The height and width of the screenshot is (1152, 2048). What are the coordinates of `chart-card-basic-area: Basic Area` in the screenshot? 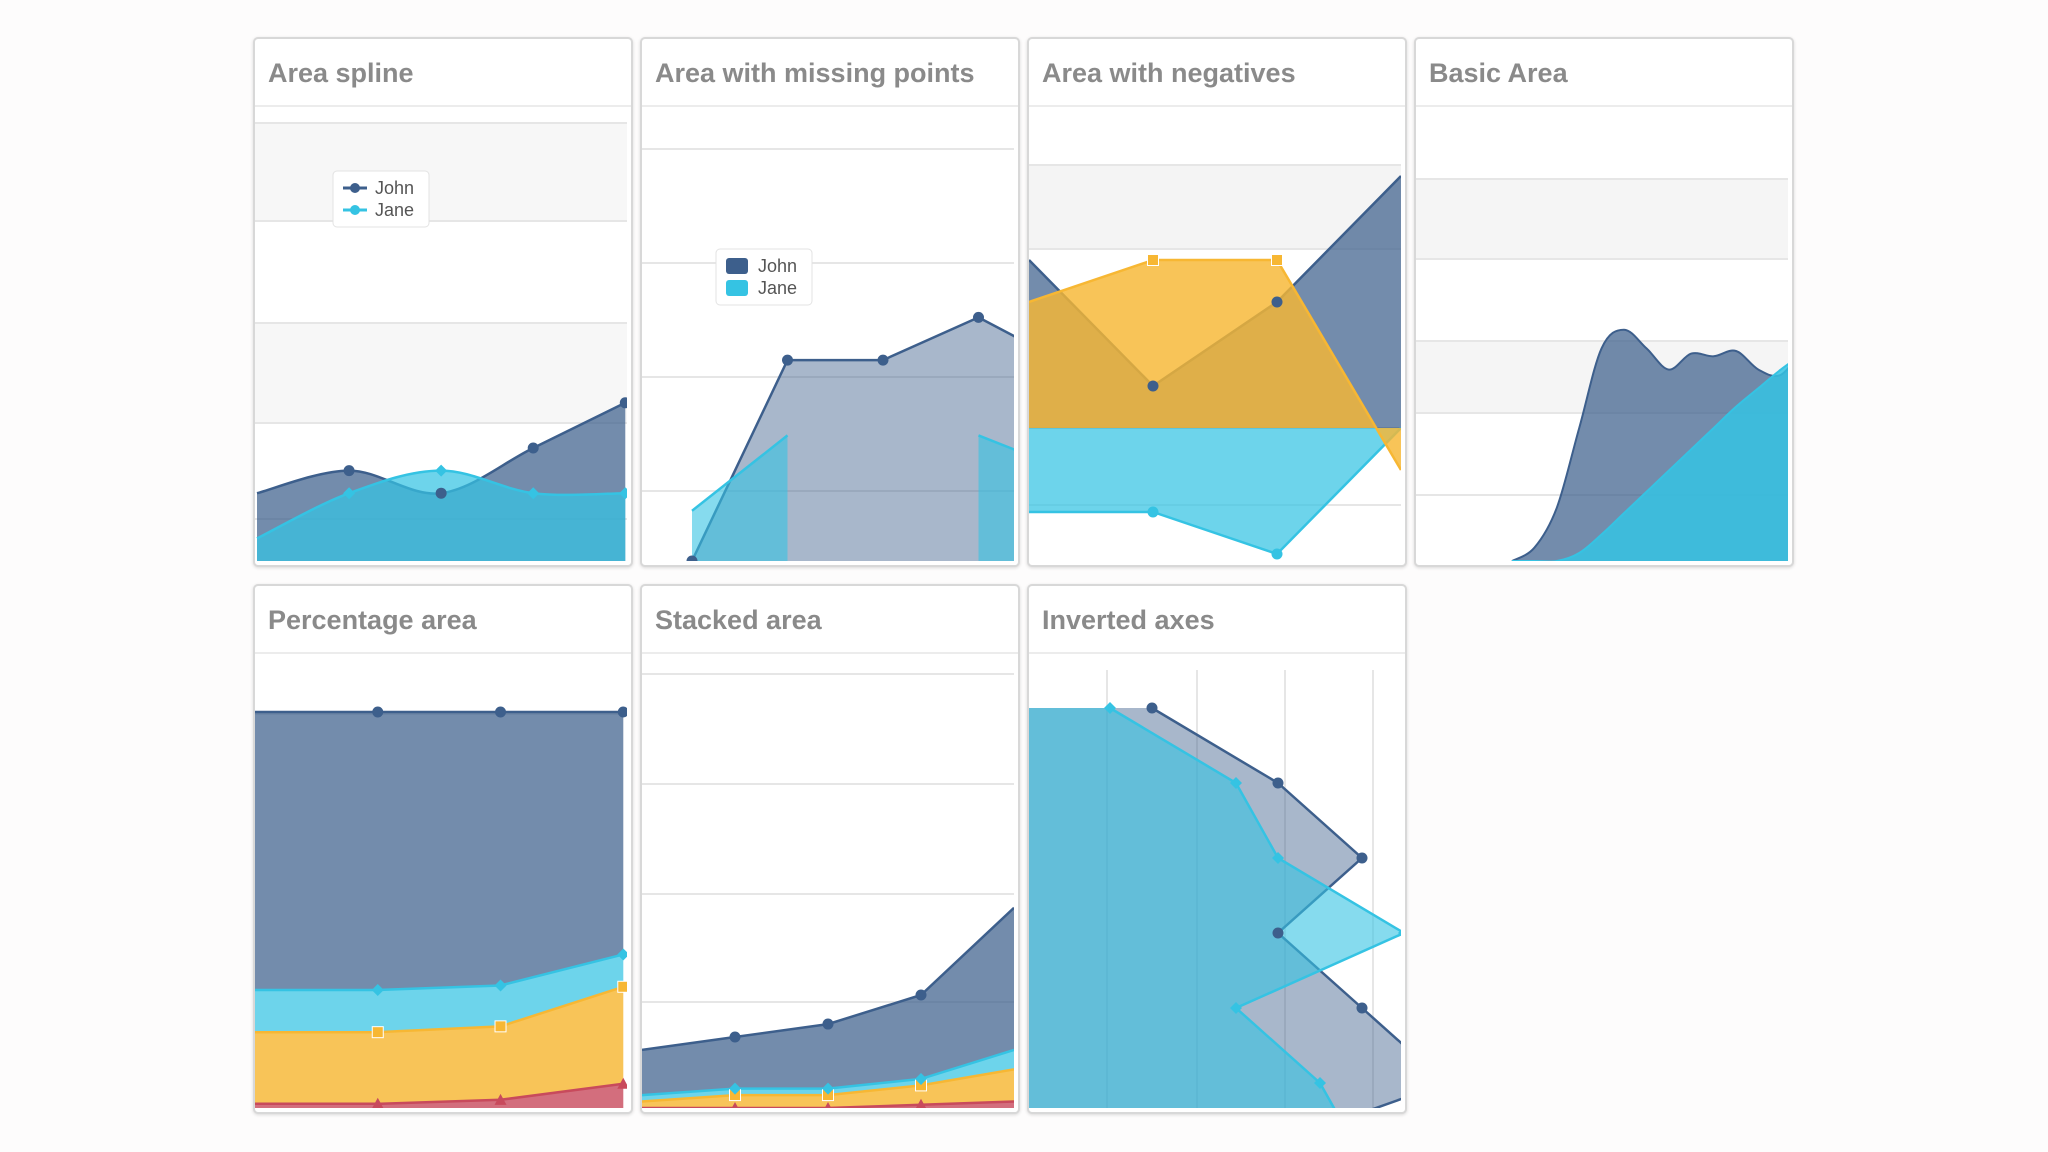 It's located at (1604, 302).